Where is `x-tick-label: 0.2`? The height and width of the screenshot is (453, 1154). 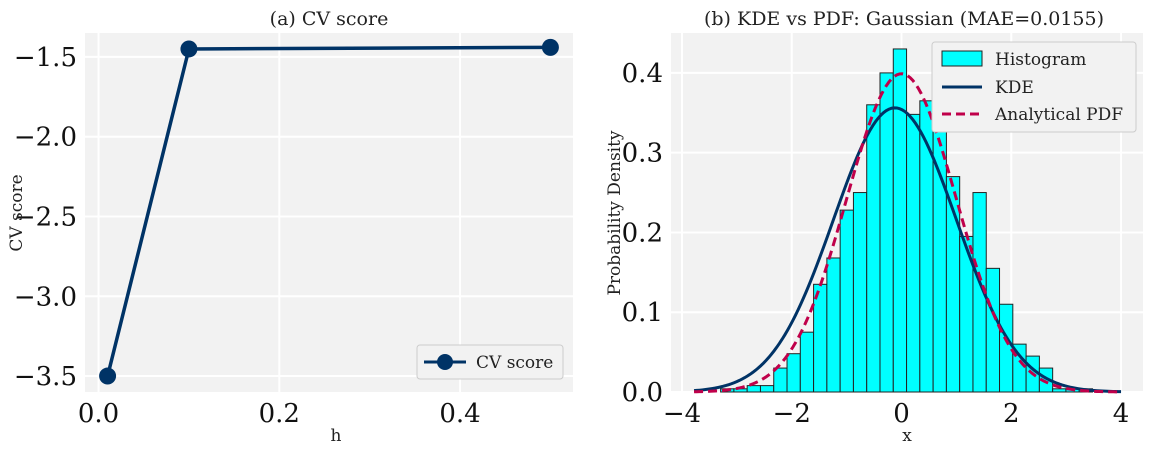
x-tick-label: 0.2 is located at coordinates (279, 414).